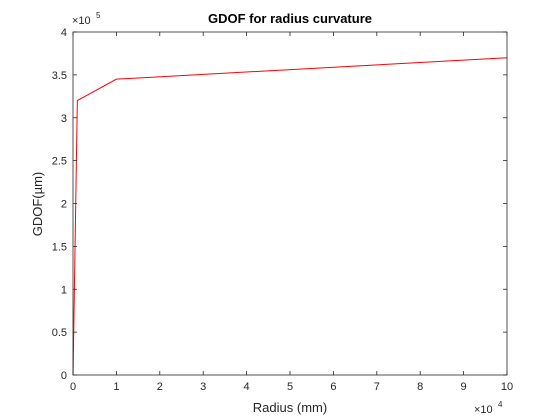 This screenshot has width=560, height=420. Describe the element at coordinates (81, 21) in the screenshot. I see `y-exponent-base: ×10` at that location.